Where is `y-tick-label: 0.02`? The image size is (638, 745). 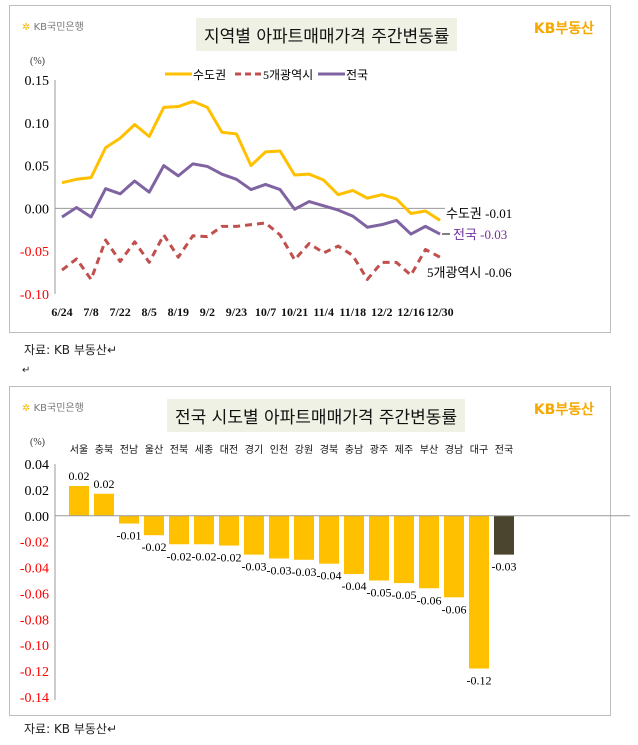
y-tick-label: 0.02 is located at coordinates (37, 491).